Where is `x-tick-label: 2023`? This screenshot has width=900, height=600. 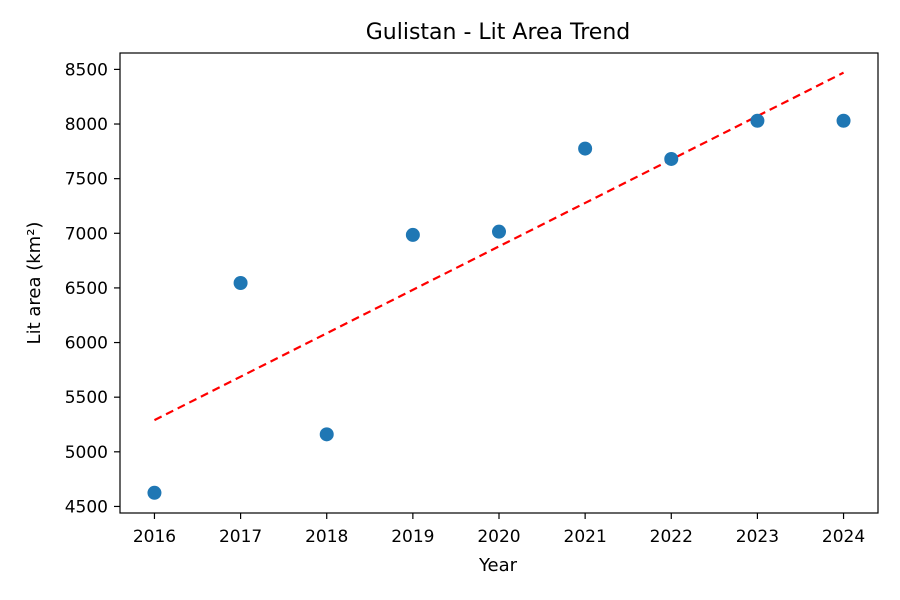
x-tick-label: 2023 is located at coordinates (757, 537).